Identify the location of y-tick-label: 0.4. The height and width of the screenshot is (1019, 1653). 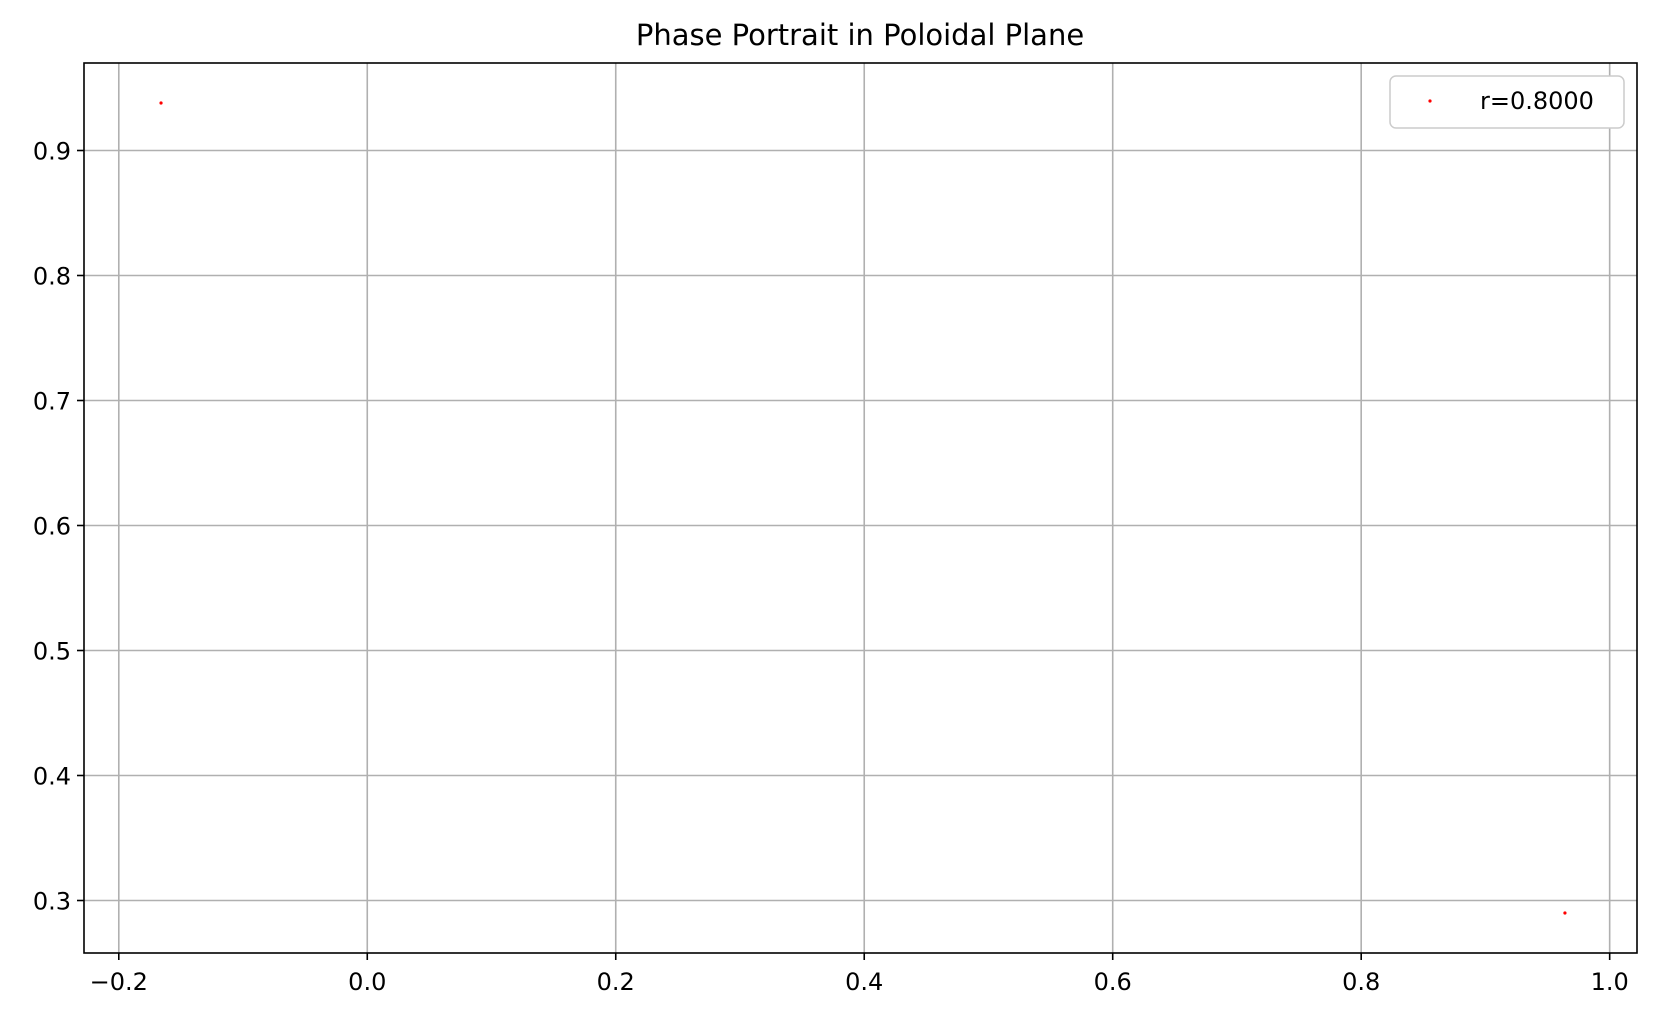
(52, 777).